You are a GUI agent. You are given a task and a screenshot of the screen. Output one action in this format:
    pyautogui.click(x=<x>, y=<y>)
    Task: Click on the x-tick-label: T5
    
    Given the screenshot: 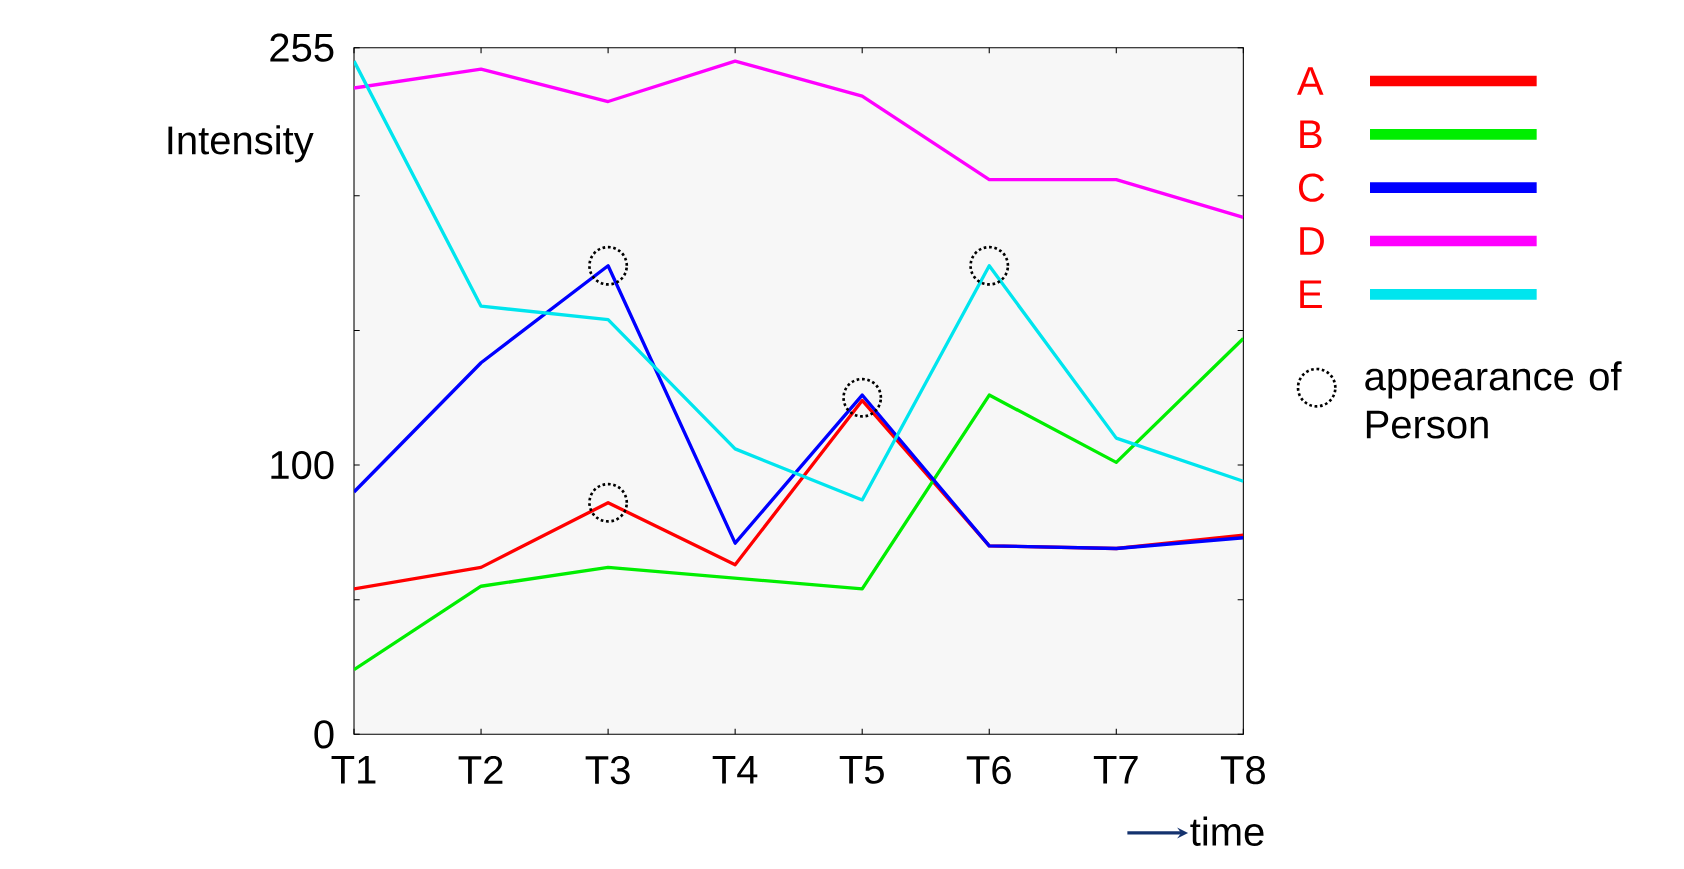 What is the action you would take?
    pyautogui.click(x=861, y=769)
    